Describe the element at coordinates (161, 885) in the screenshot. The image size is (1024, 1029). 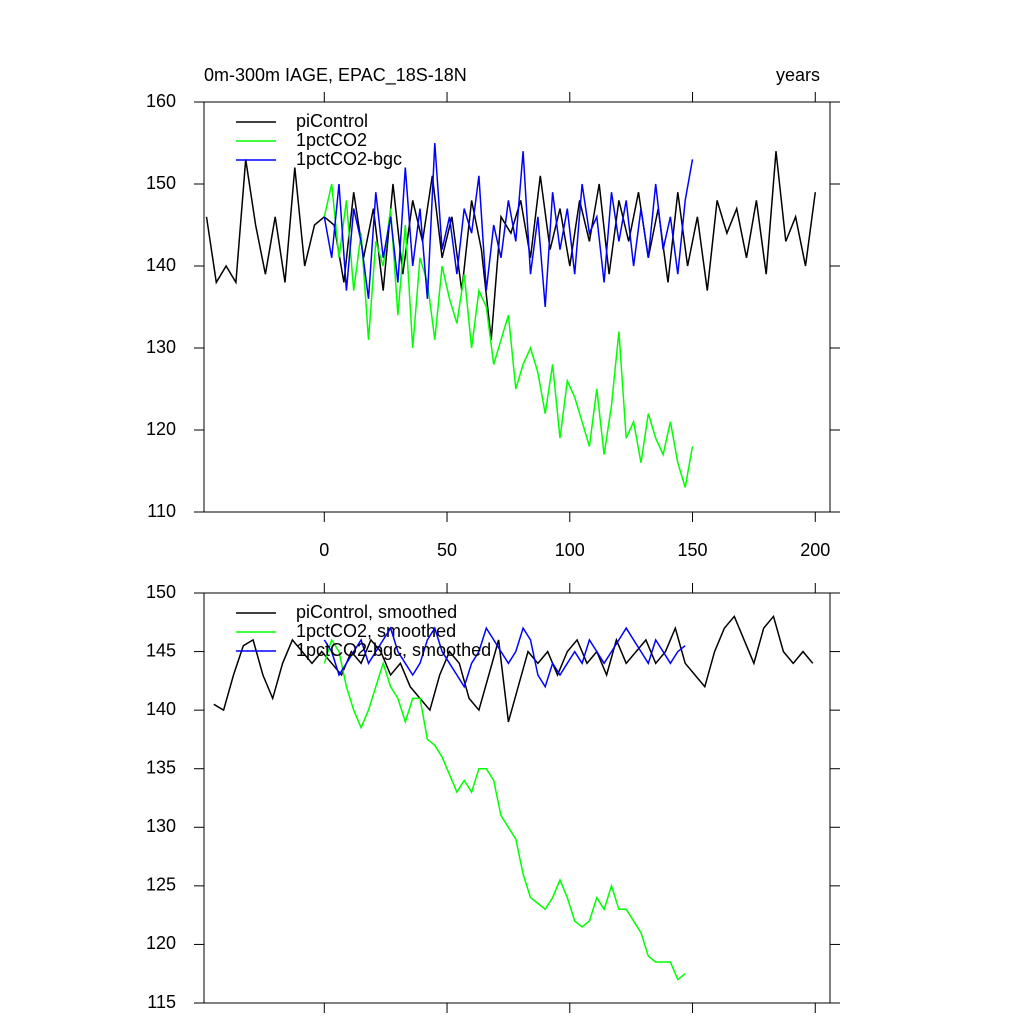
I see `y-tick-label: 125` at that location.